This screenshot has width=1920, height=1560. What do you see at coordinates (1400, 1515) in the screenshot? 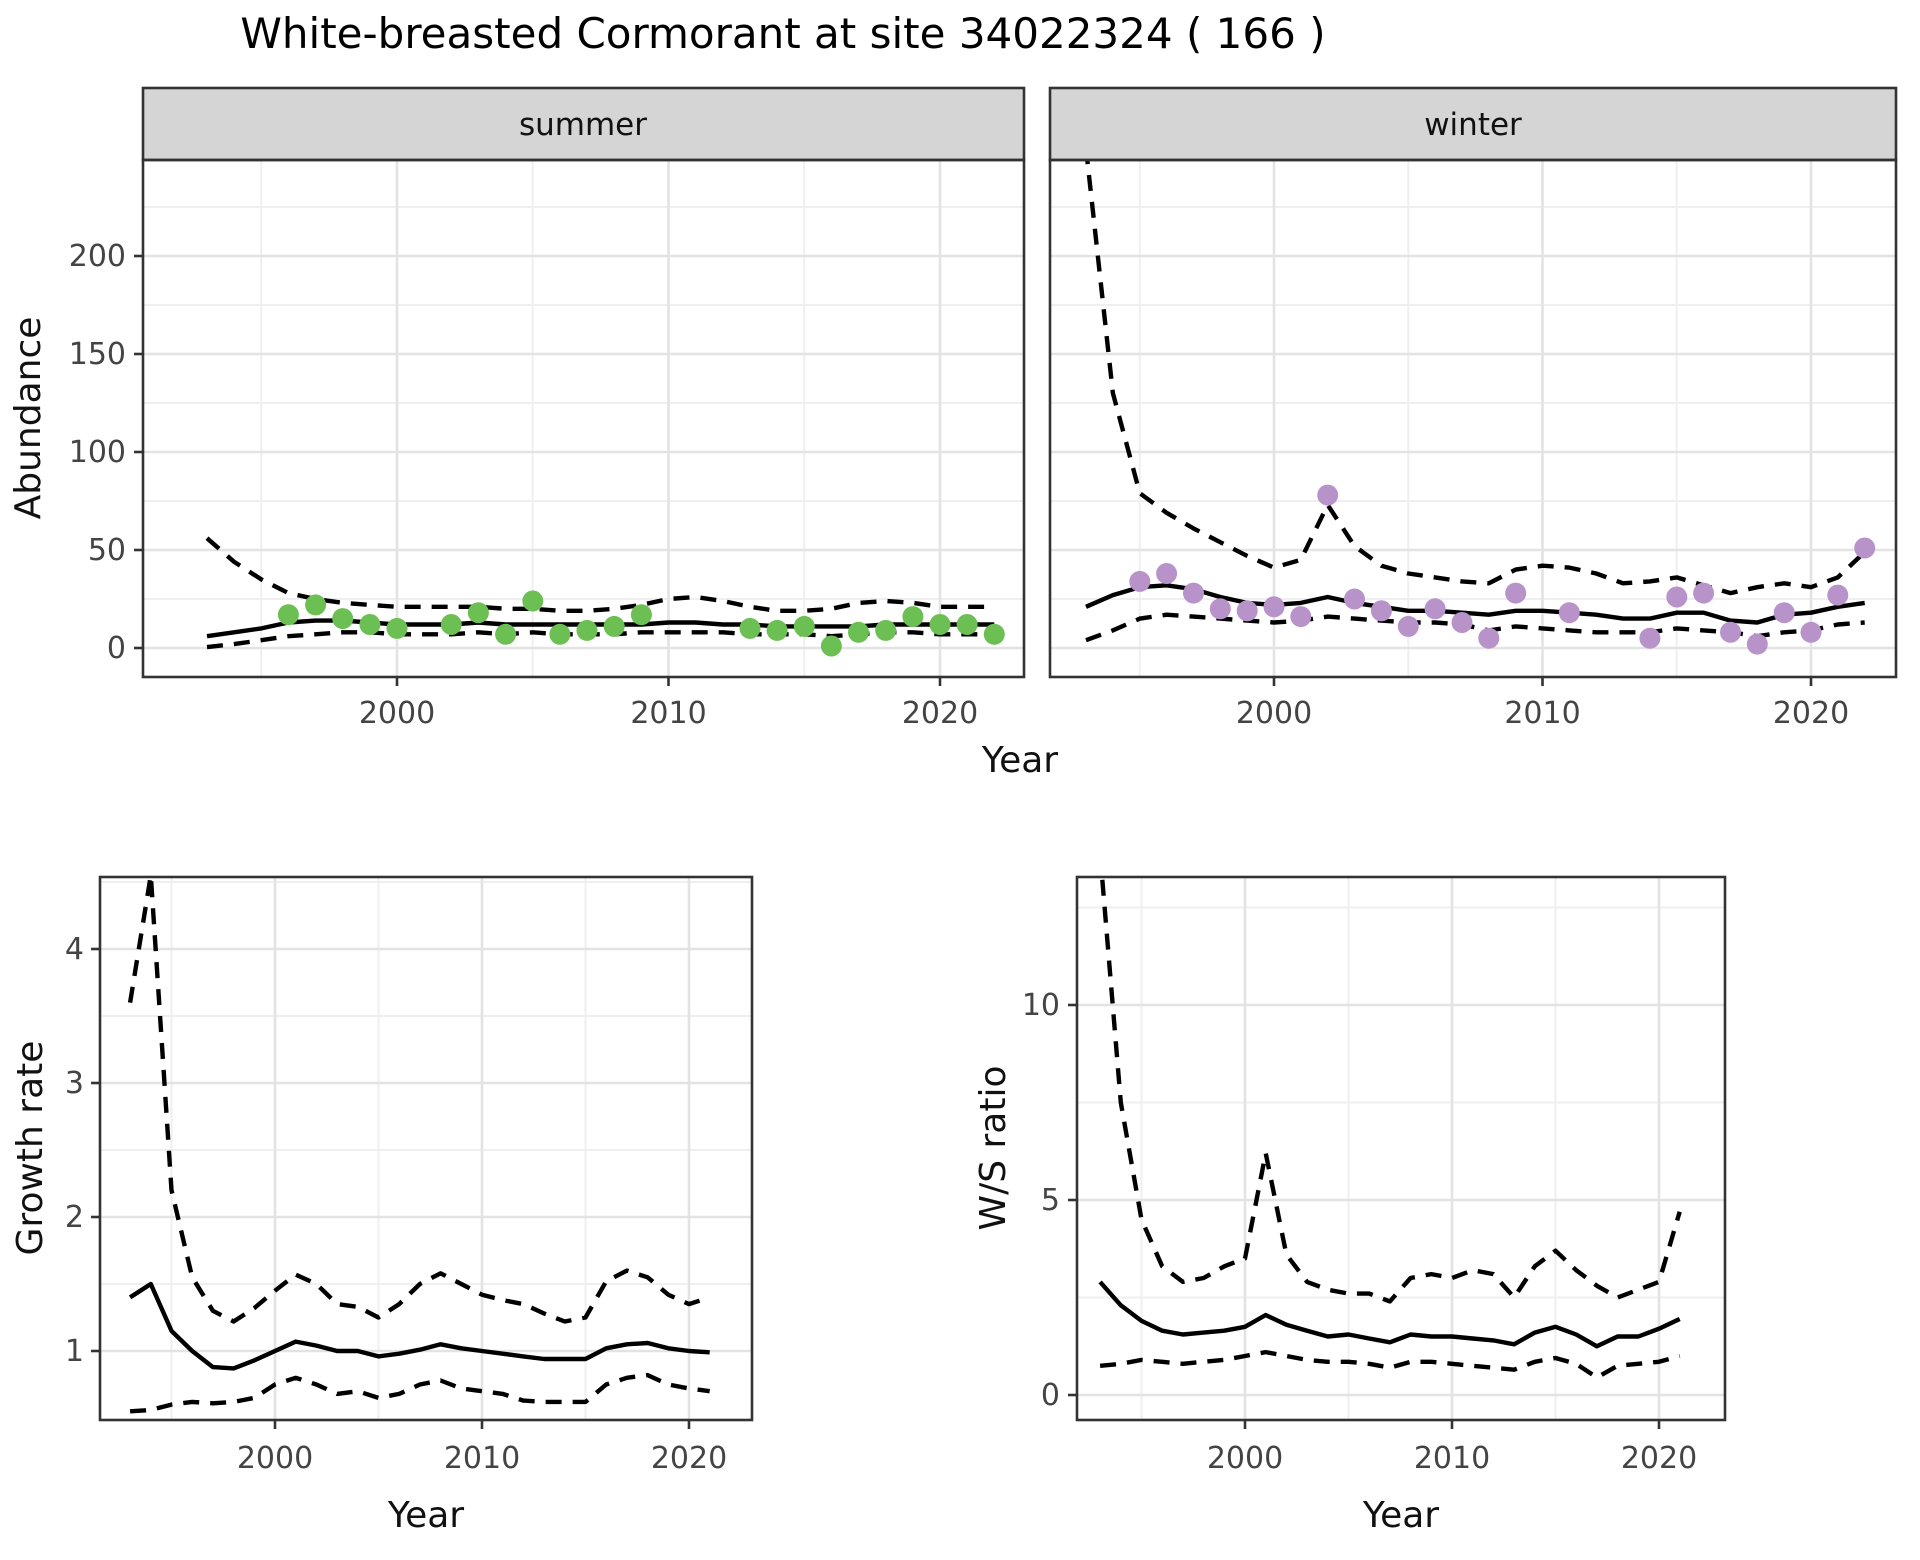
I see `ws-year-axis-title: Year` at bounding box center [1400, 1515].